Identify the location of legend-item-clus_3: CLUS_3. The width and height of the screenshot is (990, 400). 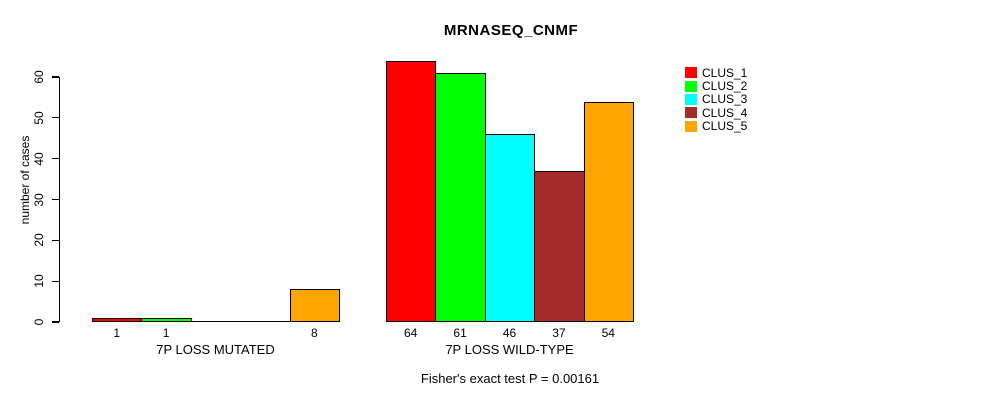
(716, 99).